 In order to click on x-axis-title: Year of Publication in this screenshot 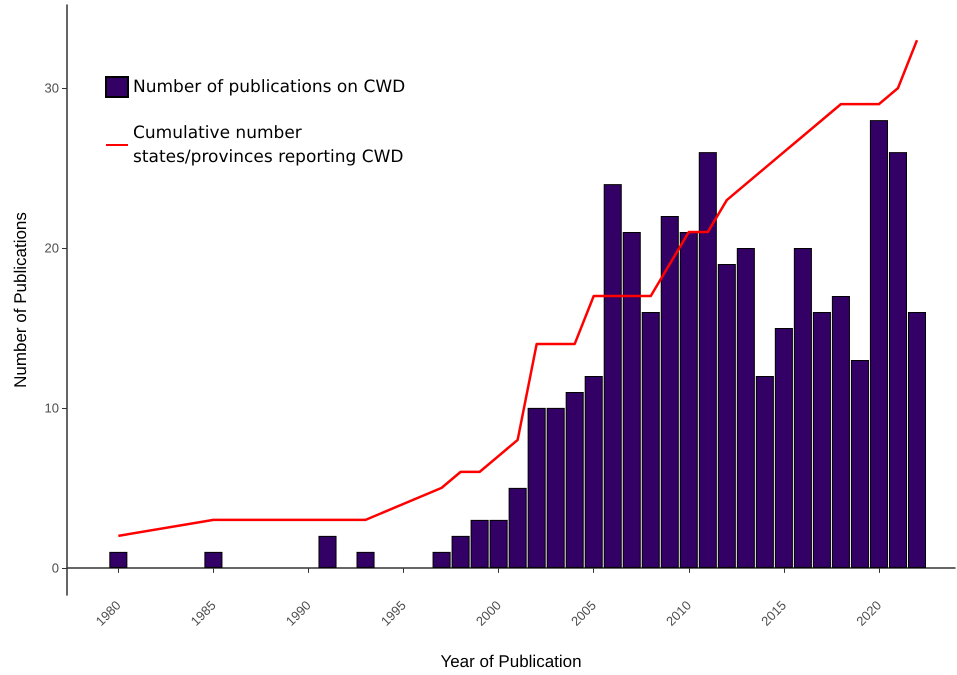, I will do `click(511, 661)`.